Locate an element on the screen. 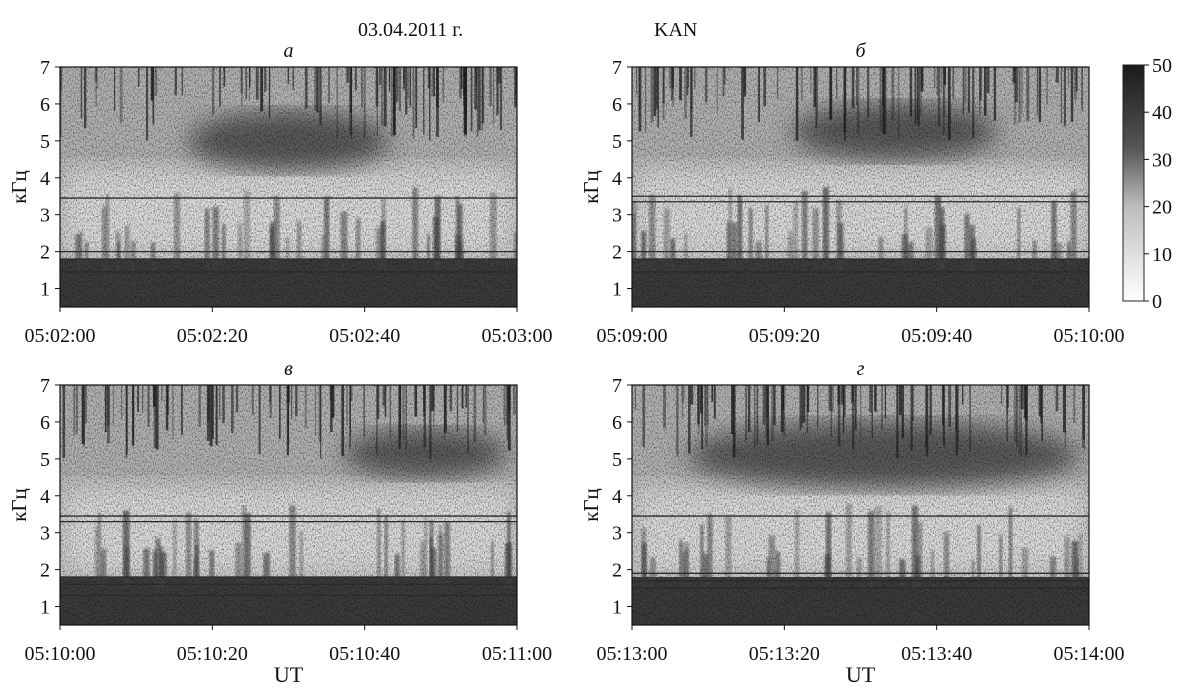 This screenshot has height=690, width=1179. x-tick-label: 05:02:40 is located at coordinates (364, 336).